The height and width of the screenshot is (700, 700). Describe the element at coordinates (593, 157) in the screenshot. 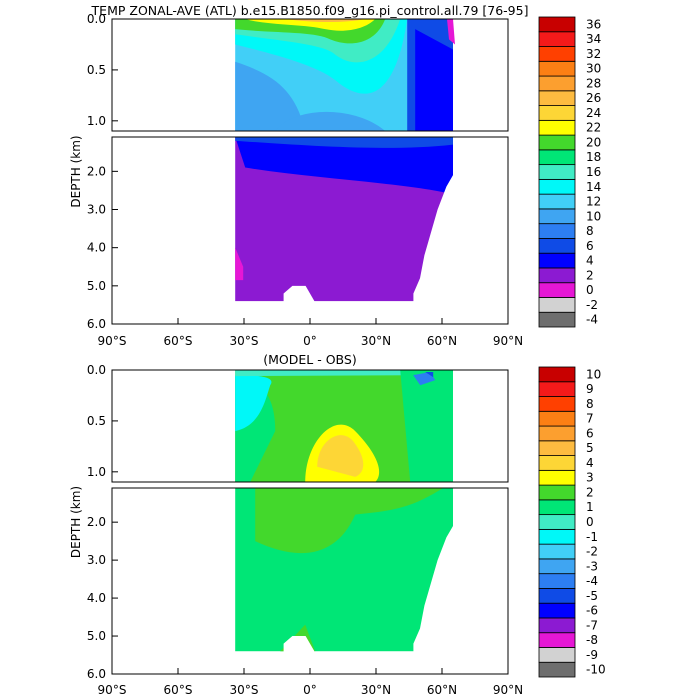

I see `colorbar-label: 18` at that location.